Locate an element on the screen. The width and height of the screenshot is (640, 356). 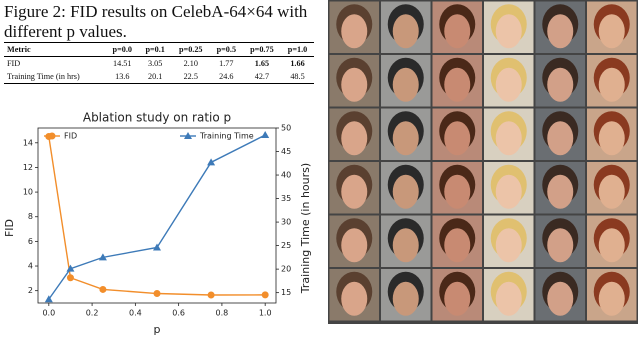
x-tick-label: 0.4 is located at coordinates (135, 313).